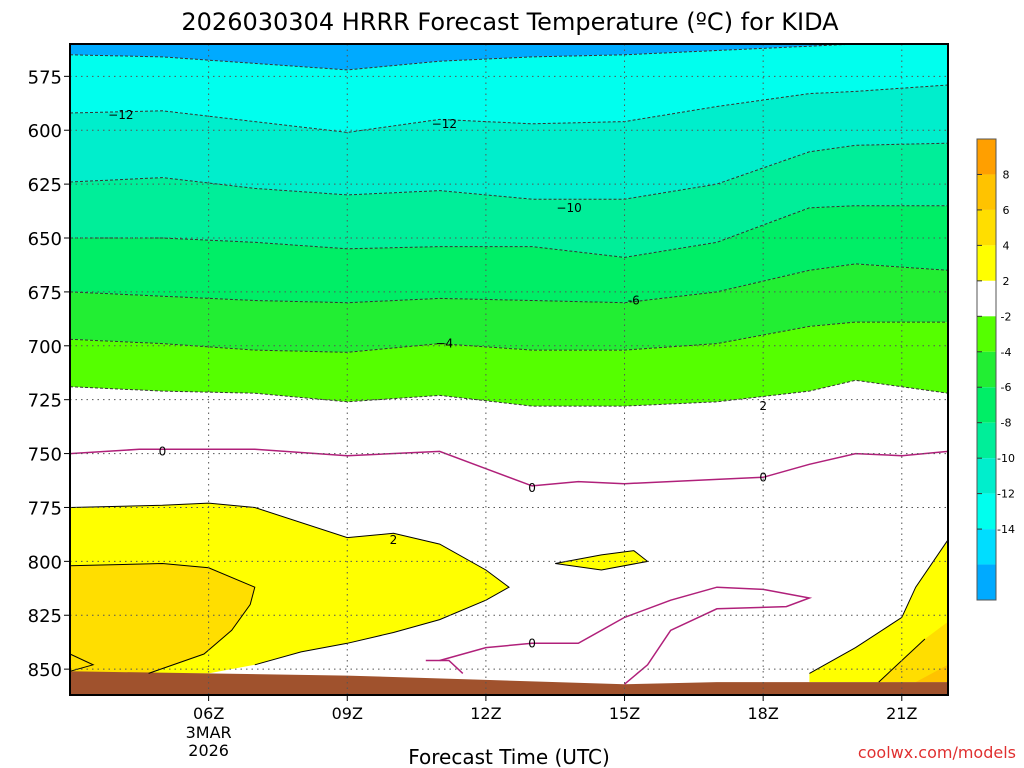 This screenshot has height=768, width=1024. I want to click on colorbar-label: -2, so click(1006, 316).